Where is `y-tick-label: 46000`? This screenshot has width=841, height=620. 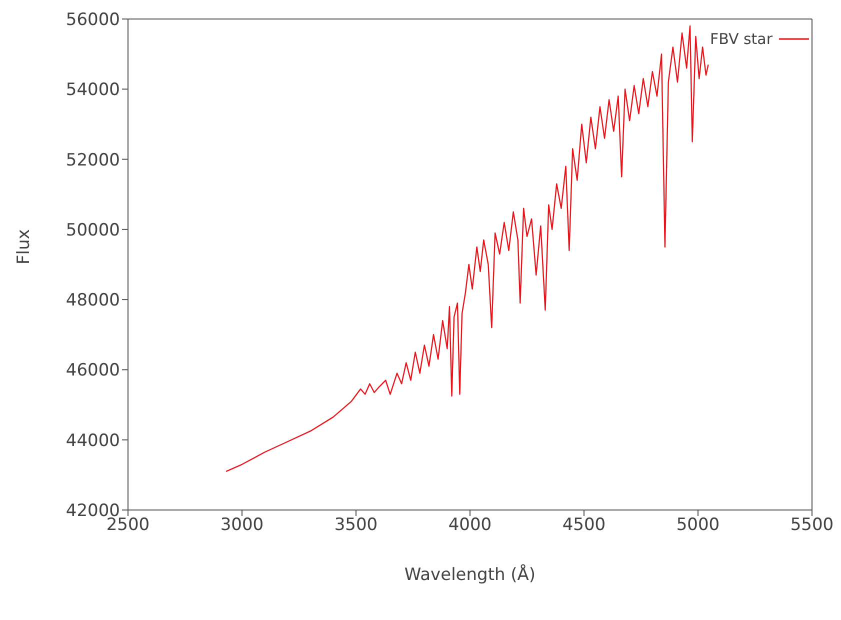 y-tick-label: 46000 is located at coordinates (93, 370).